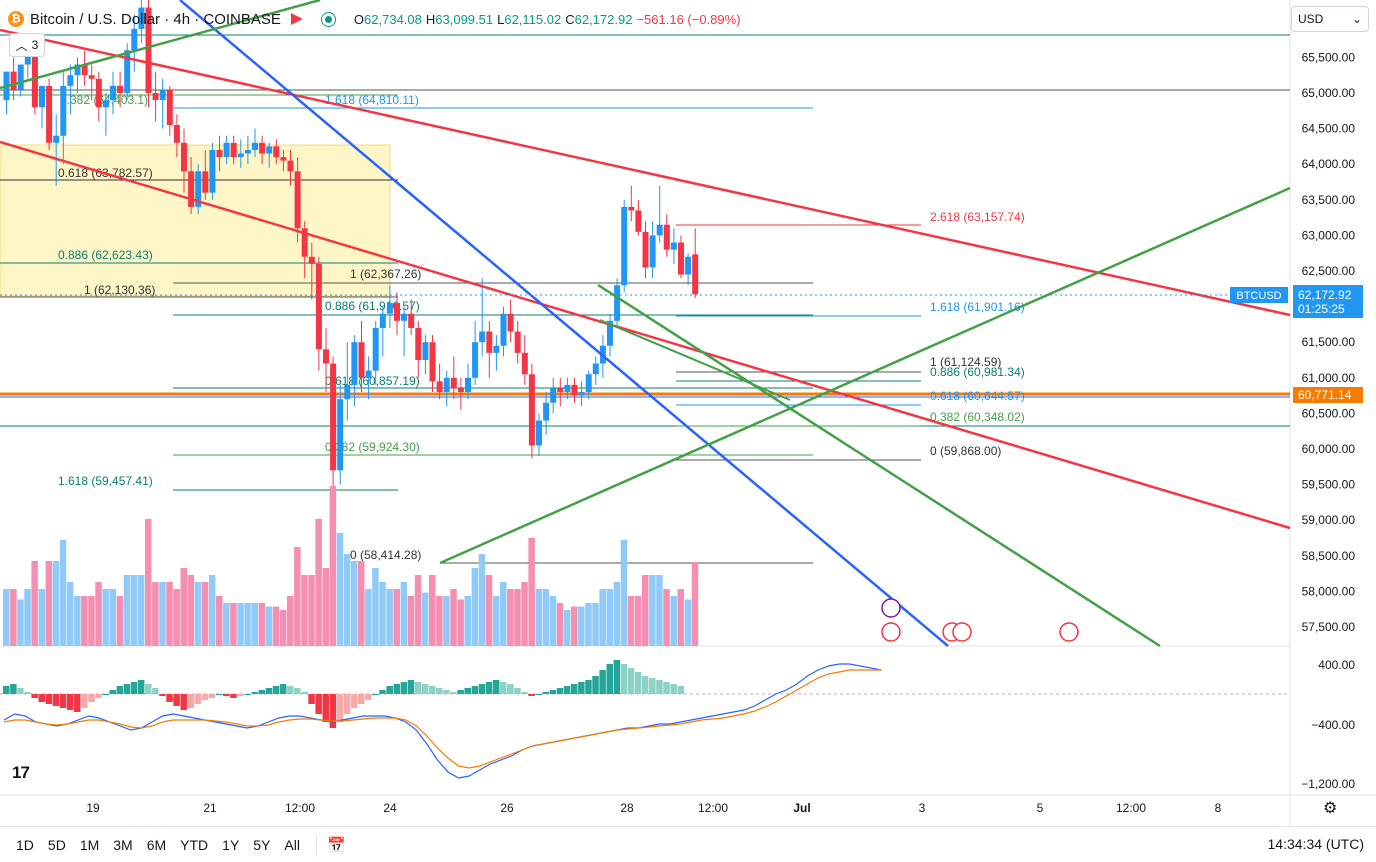 This screenshot has width=1376, height=862. I want to click on timeframe-5d: 5D, so click(56, 844).